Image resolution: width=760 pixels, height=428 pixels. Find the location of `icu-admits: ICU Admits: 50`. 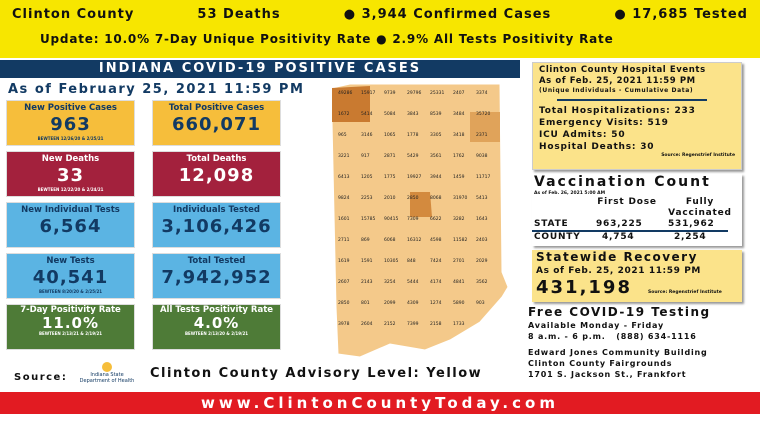

icu-admits: ICU Admits: 50 is located at coordinates (582, 135).